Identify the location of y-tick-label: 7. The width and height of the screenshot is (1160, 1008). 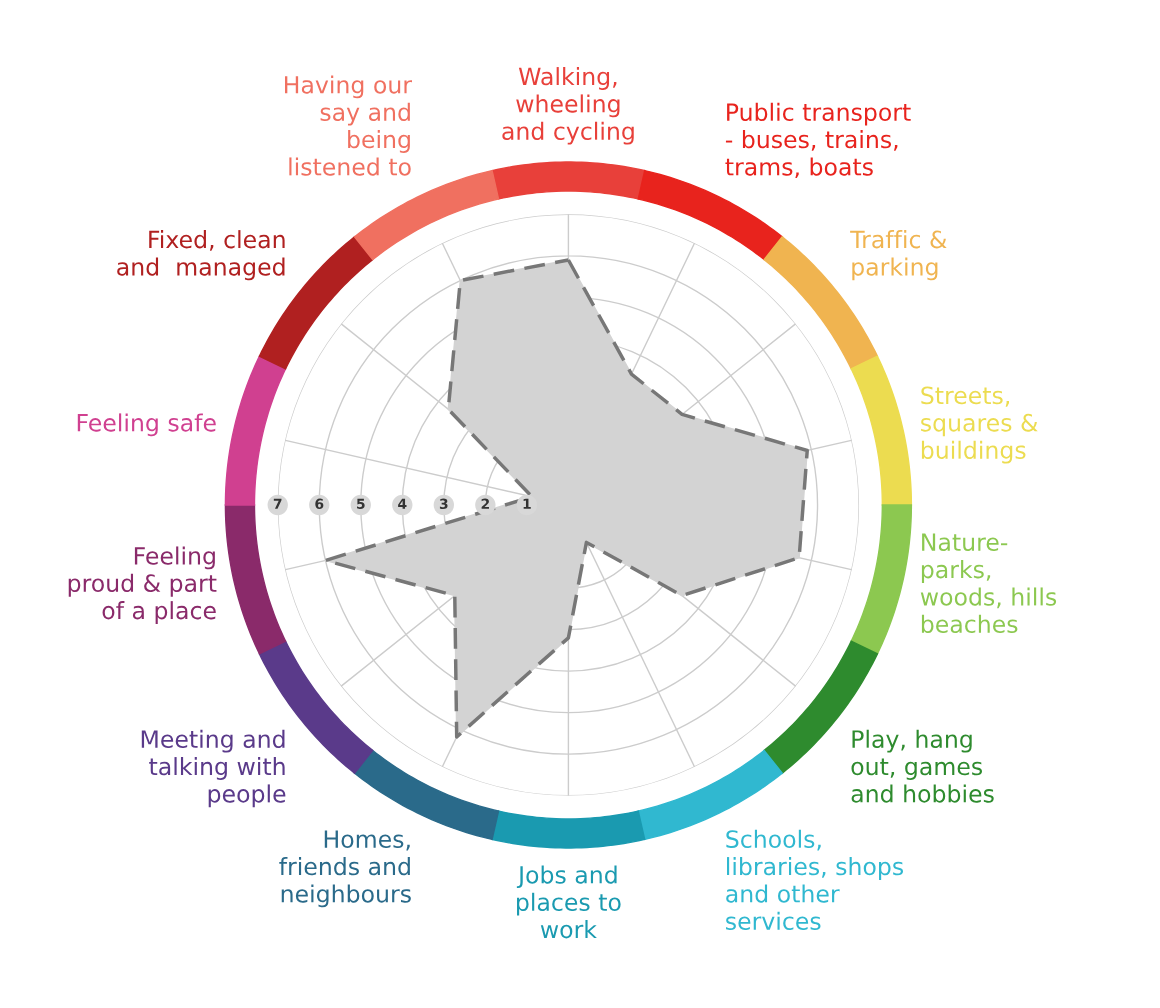
(277, 503).